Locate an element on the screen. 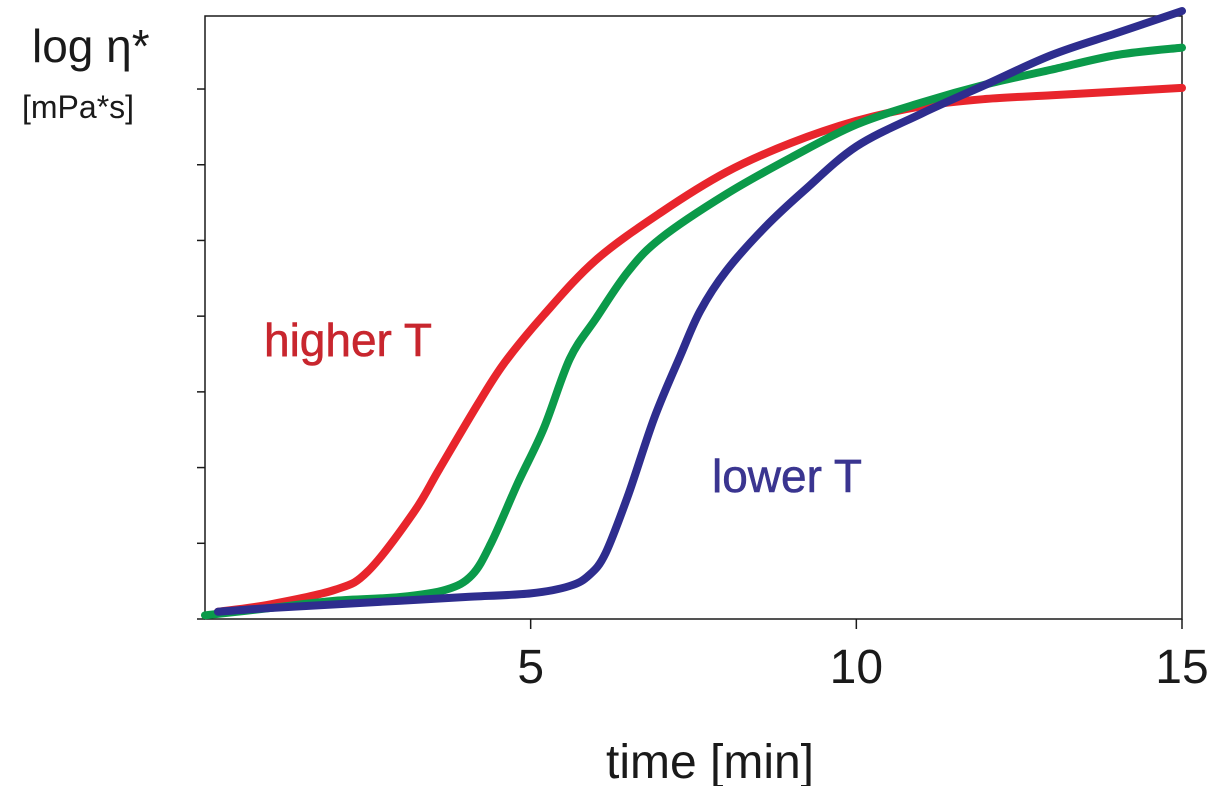 Image resolution: width=1223 pixels, height=786 pixels. x-tick-label: 5 is located at coordinates (530, 667).